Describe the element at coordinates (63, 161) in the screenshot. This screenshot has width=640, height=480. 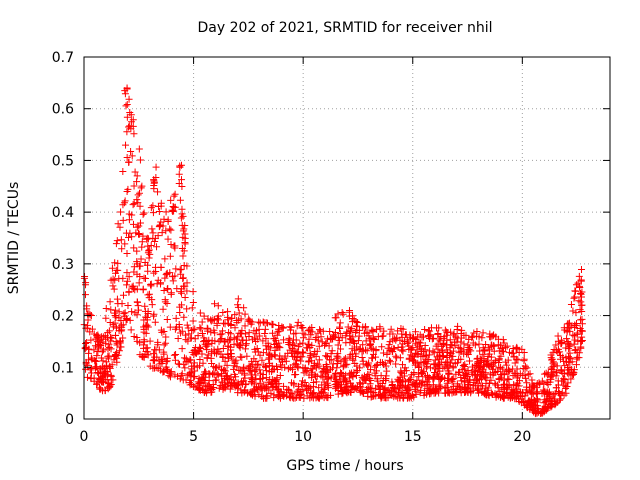
I see `y-tick-label: 0.5` at that location.